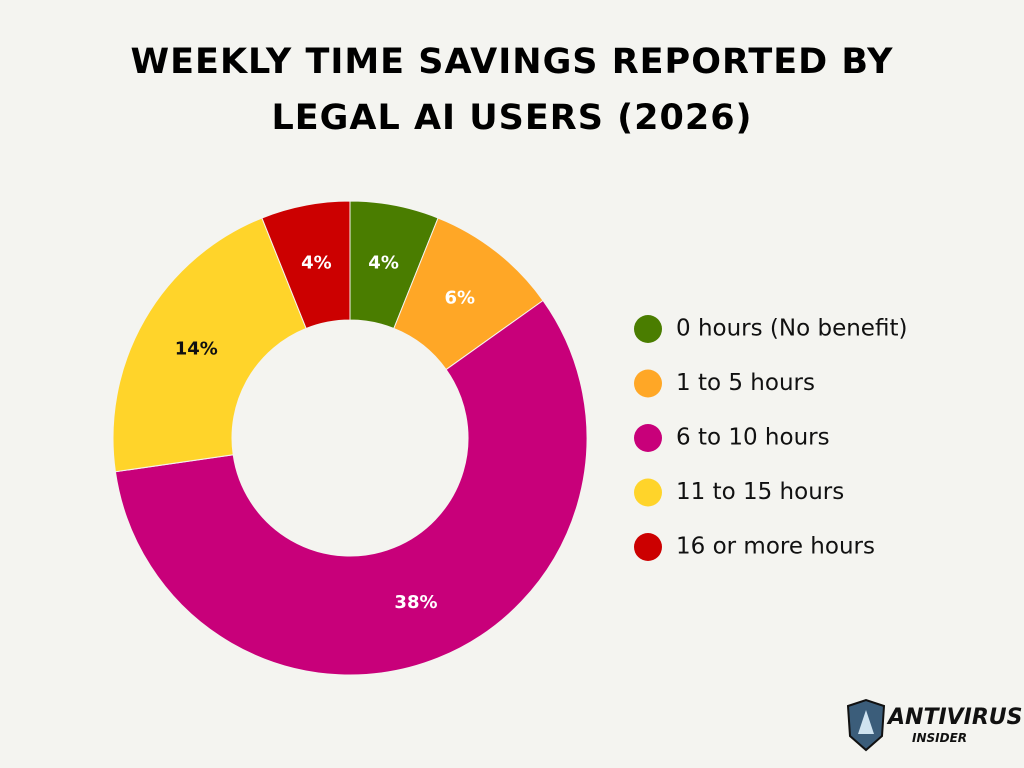 This screenshot has height=768, width=1024. Describe the element at coordinates (760, 492) in the screenshot. I see `legend-label: 11 to 15 hours` at that location.